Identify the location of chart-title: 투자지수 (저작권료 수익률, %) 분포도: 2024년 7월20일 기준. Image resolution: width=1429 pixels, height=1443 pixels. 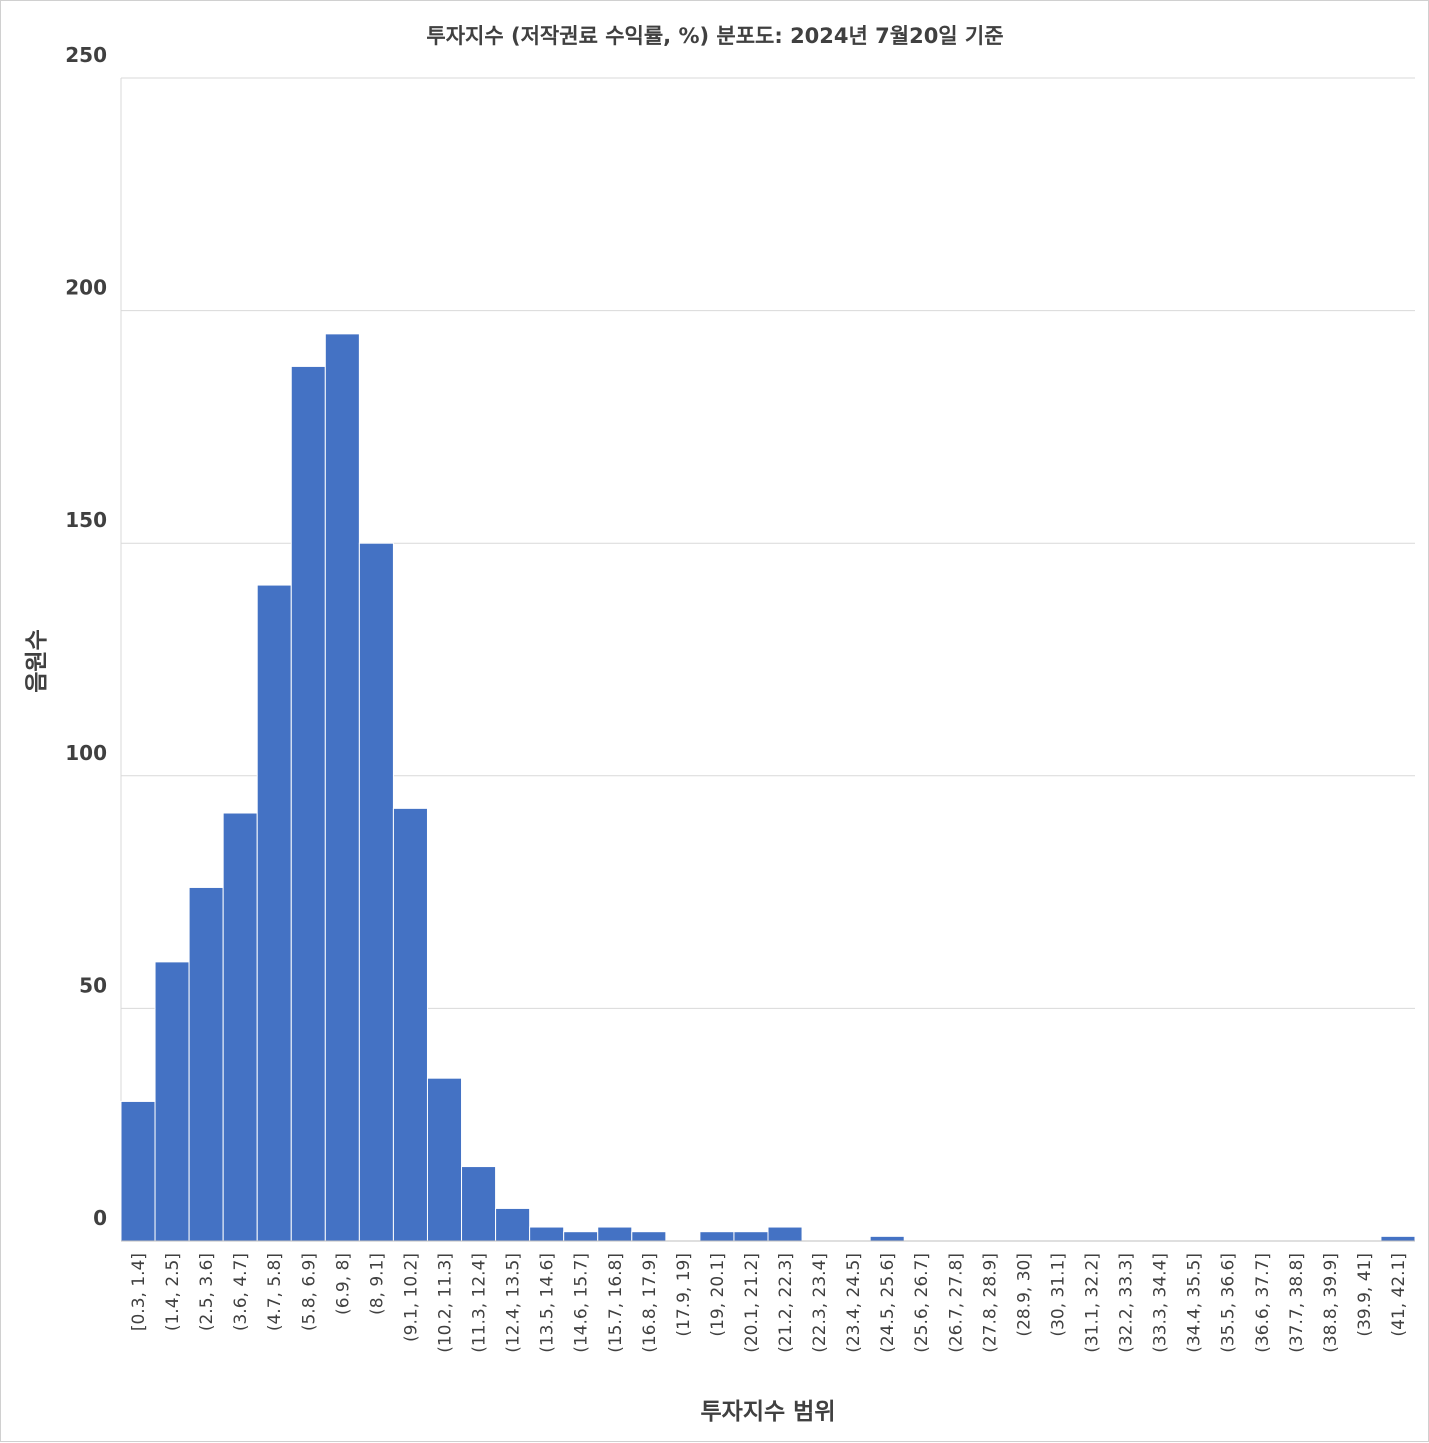
(714, 36).